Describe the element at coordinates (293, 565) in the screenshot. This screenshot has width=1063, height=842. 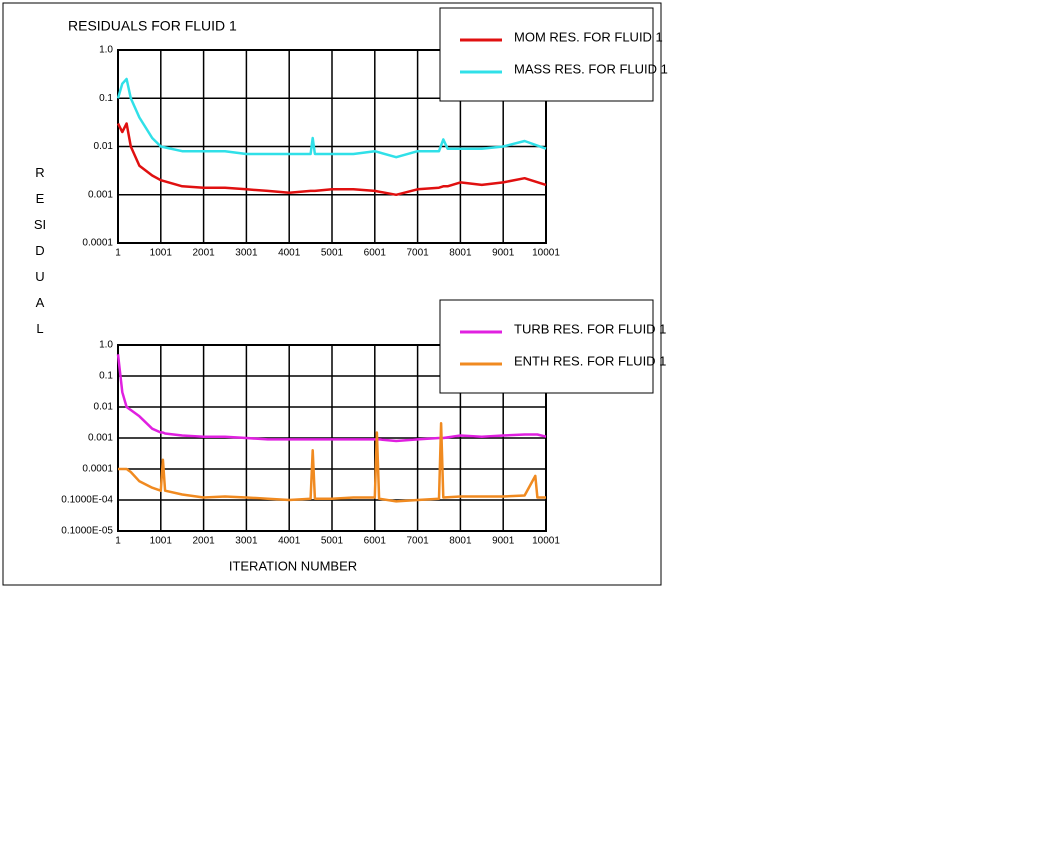
I see `x-axis-label: ITERATION NUMBER` at that location.